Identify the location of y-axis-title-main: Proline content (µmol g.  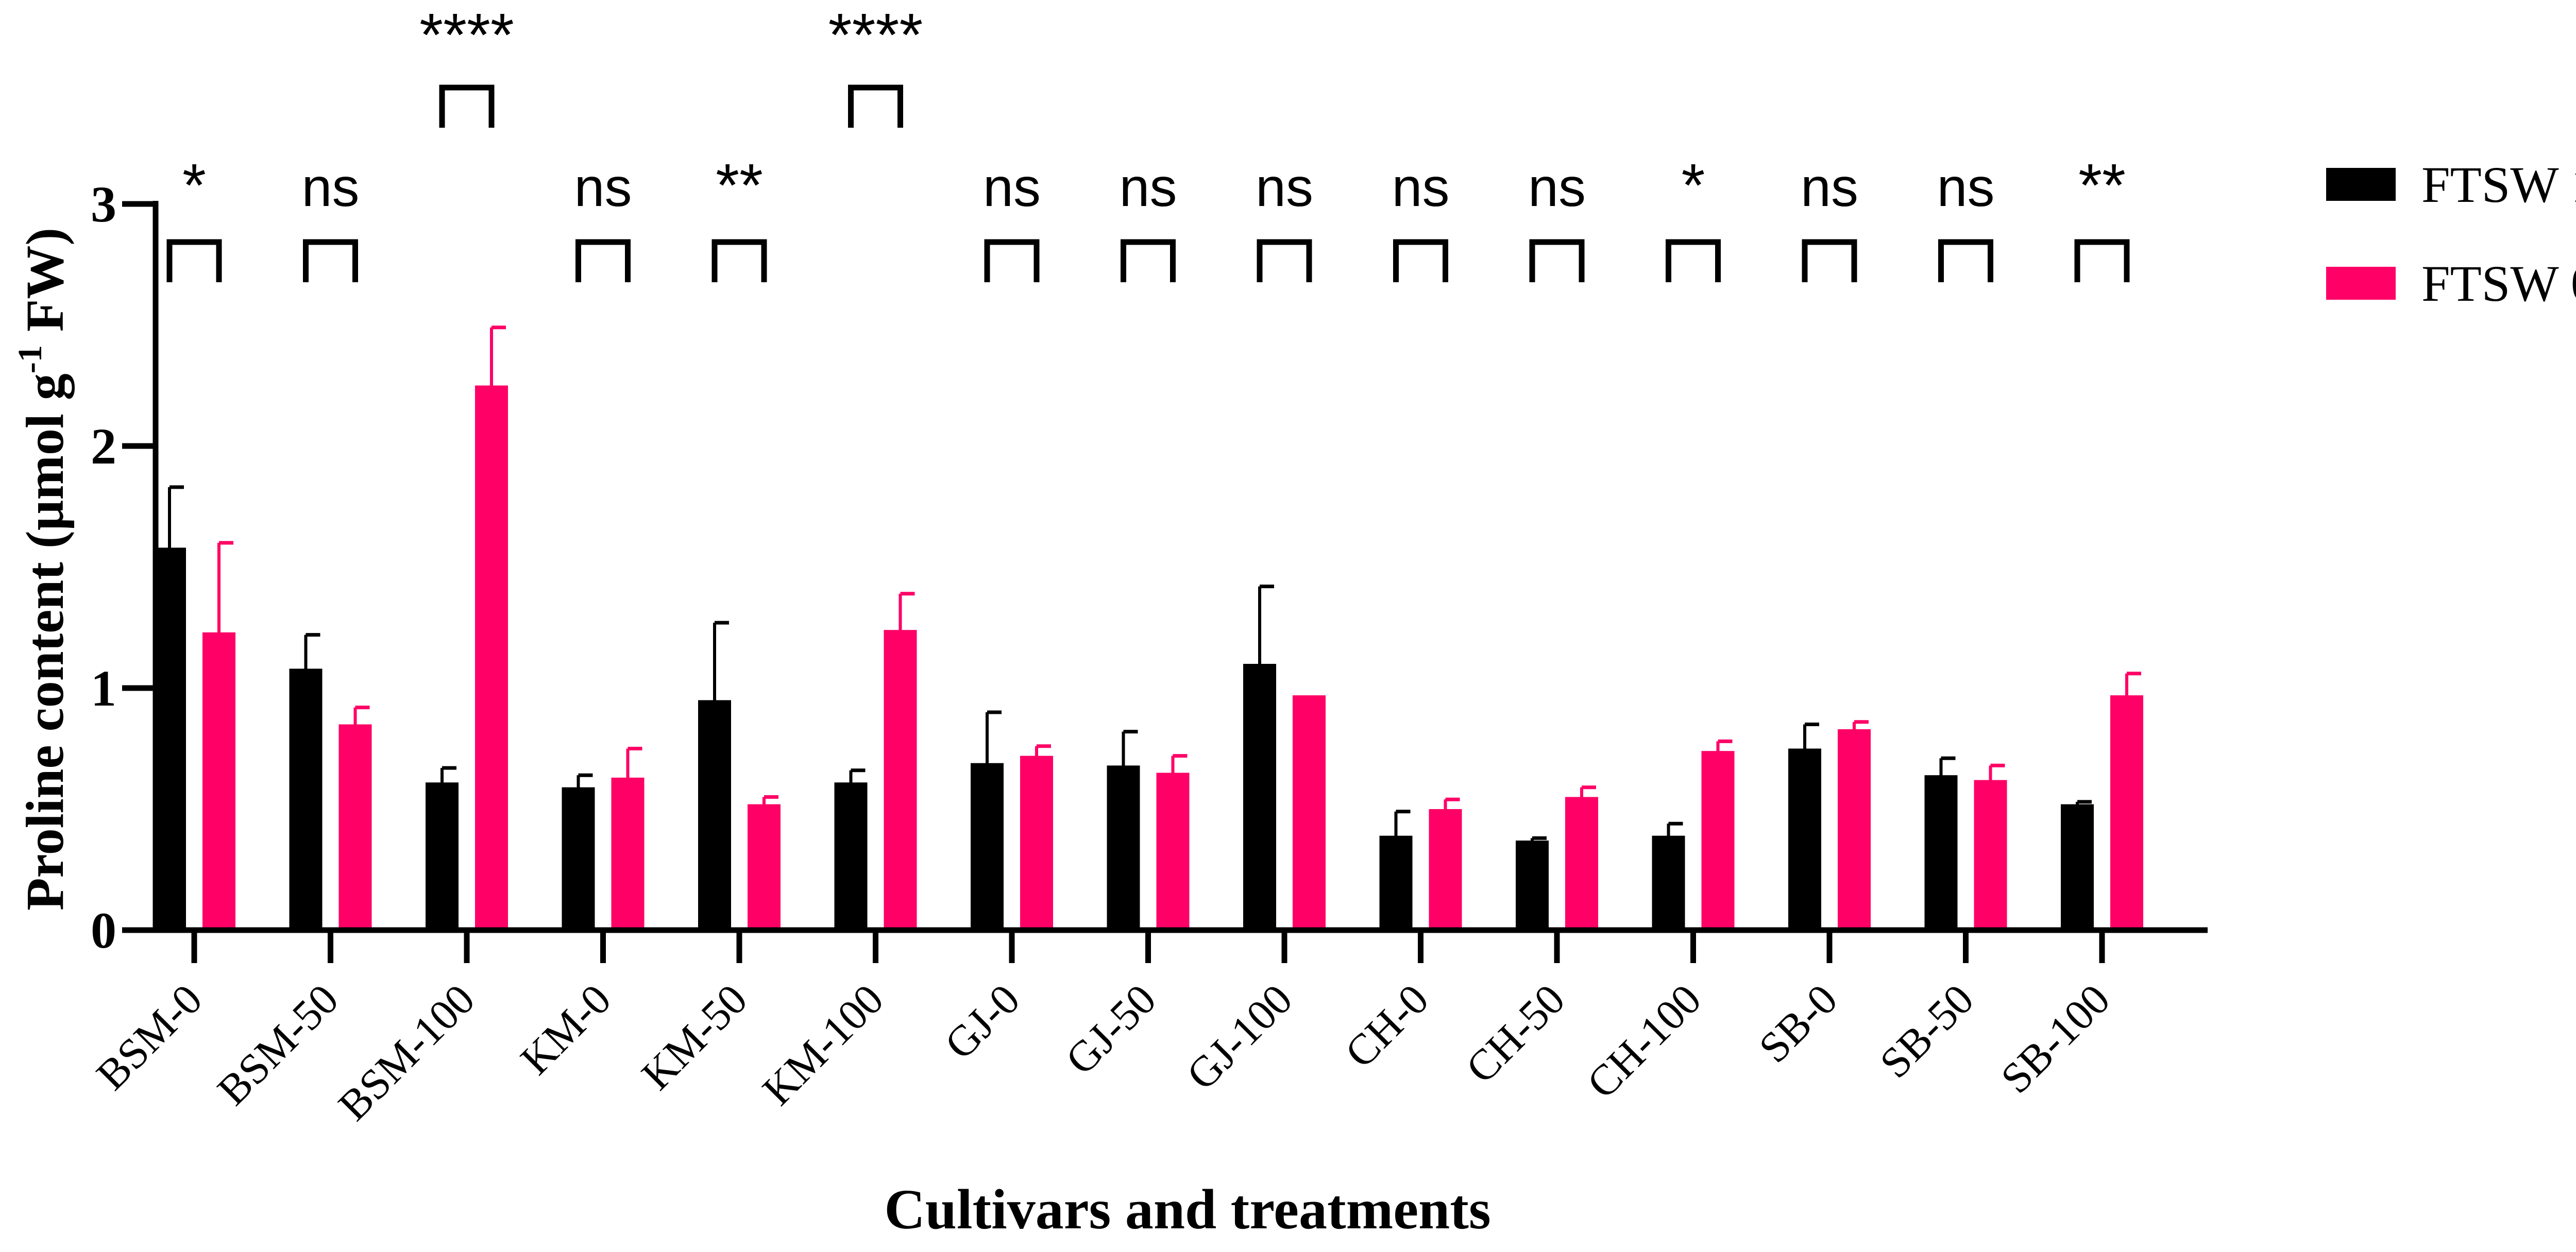
(45, 642).